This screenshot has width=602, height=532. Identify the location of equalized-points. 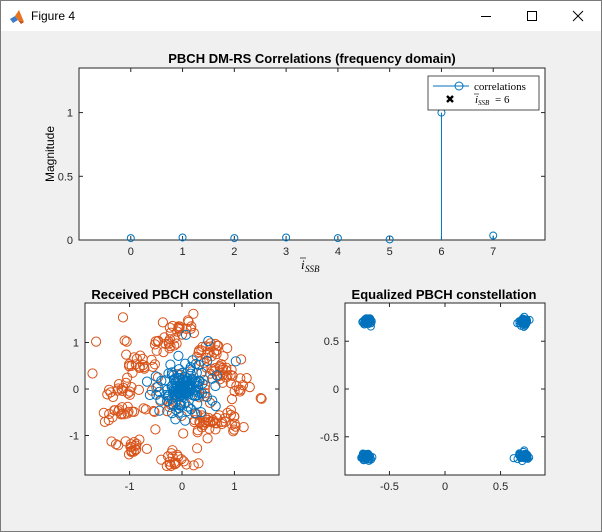
(445, 389).